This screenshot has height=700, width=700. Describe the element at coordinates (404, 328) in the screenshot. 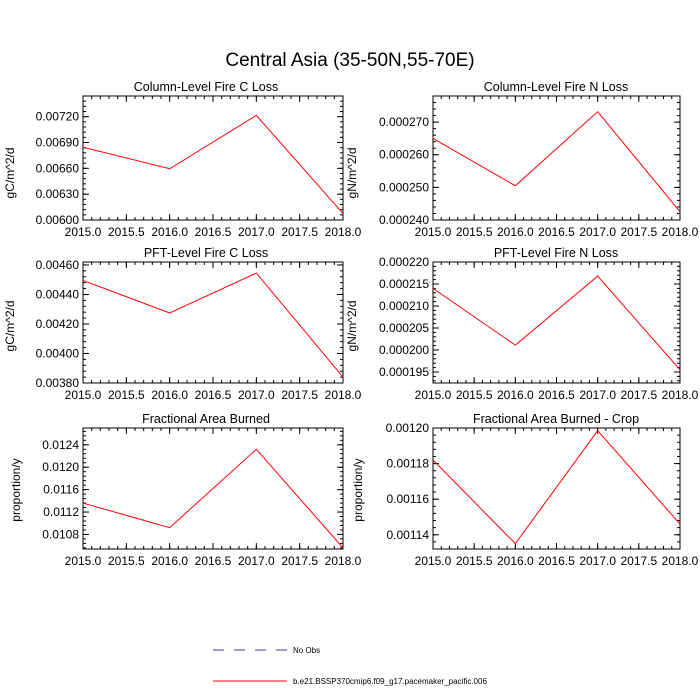

I see `y-tick-label: 0.000205` at that location.